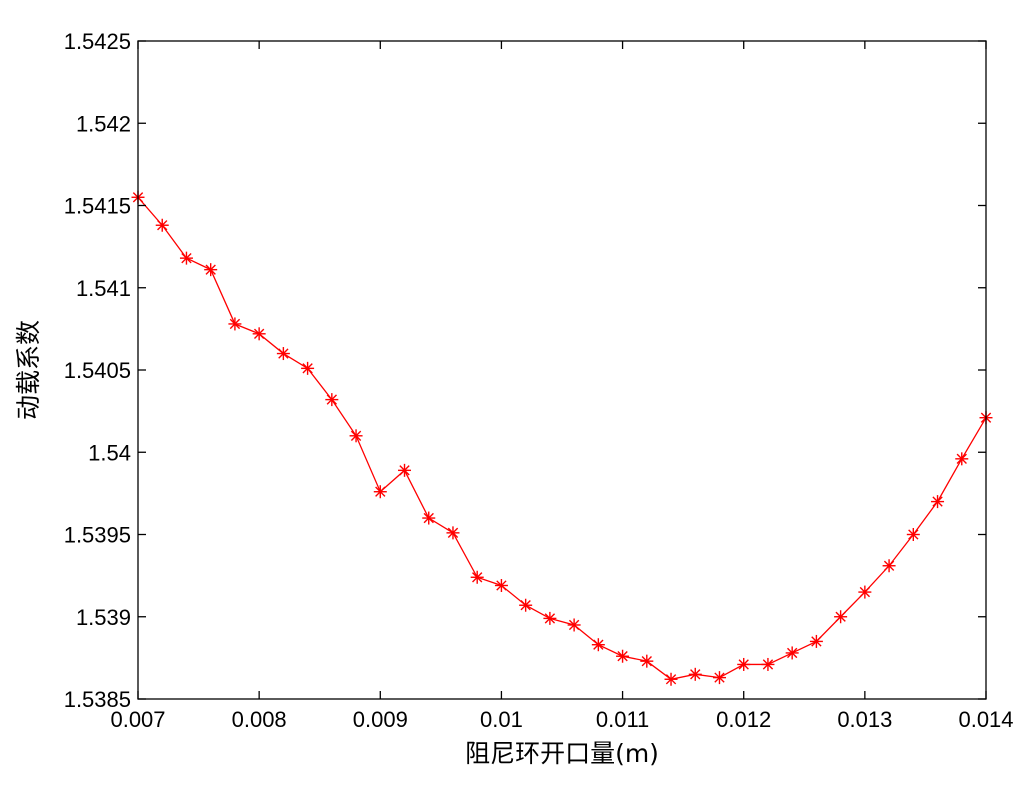 Image resolution: width=1026 pixels, height=785 pixels. Describe the element at coordinates (259, 719) in the screenshot. I see `x-tick-label: 0.008` at that location.